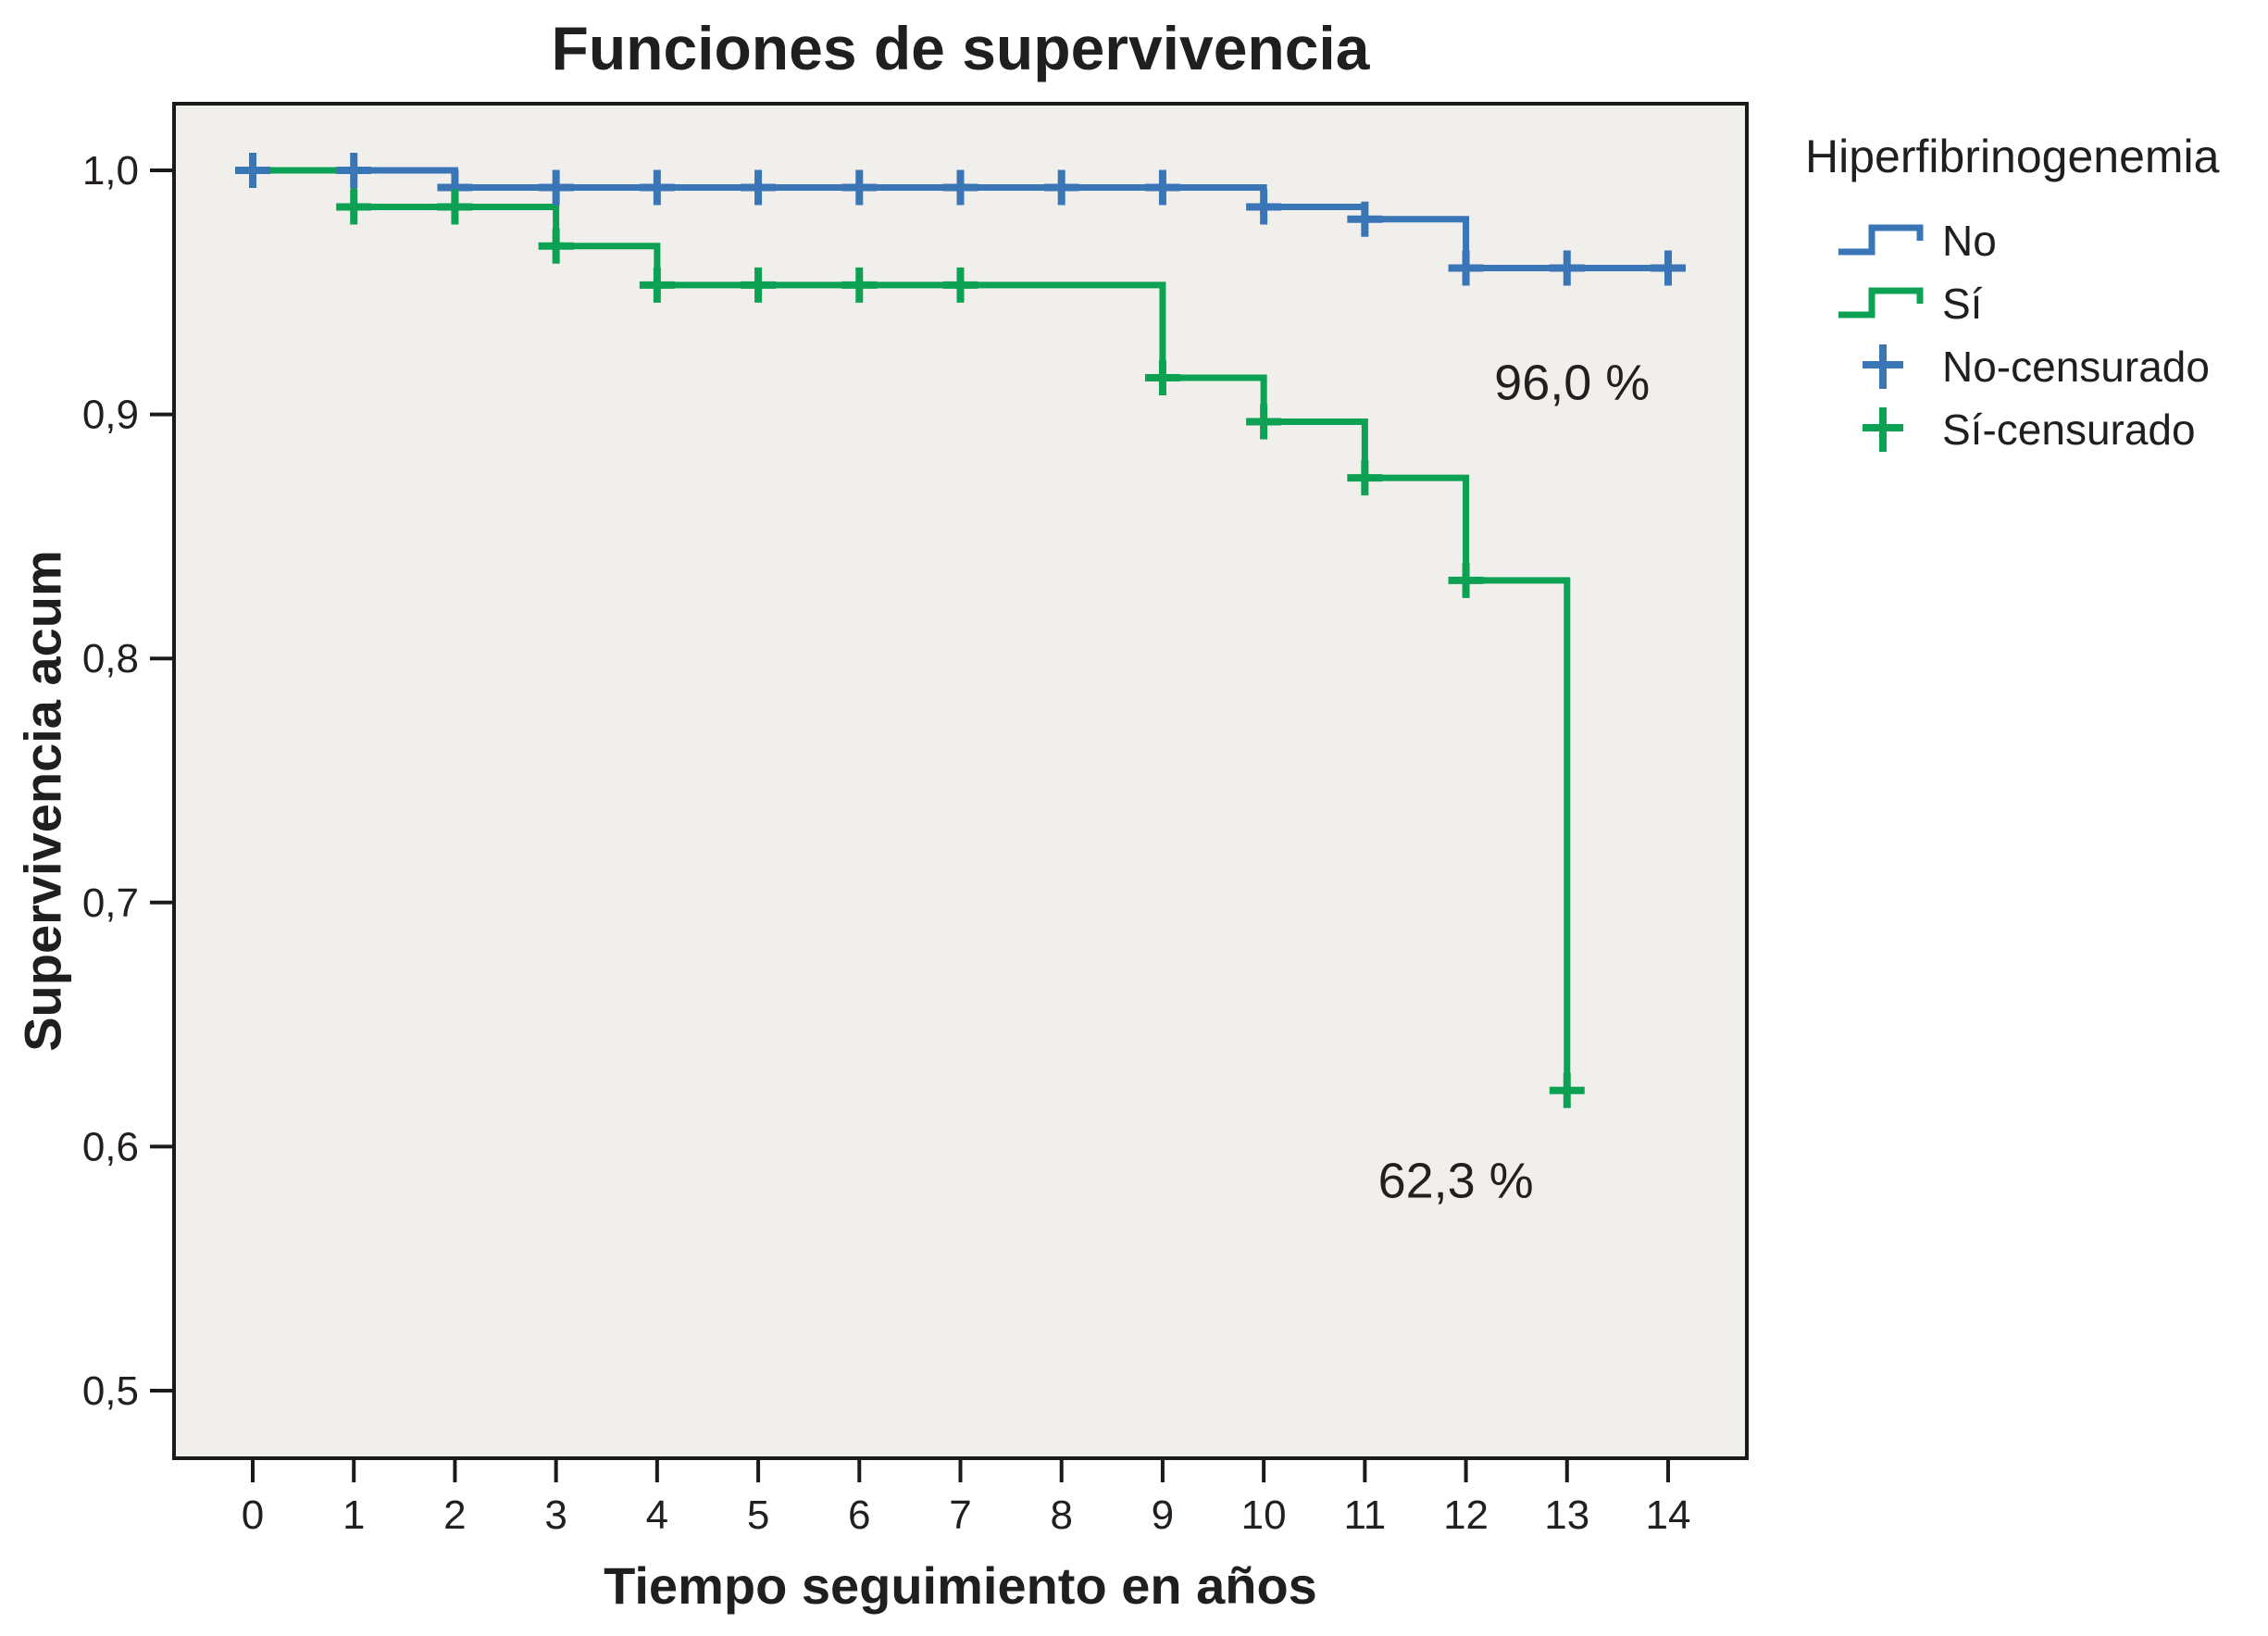  What do you see at coordinates (1264, 1515) in the screenshot?
I see `x-tick-label: 10` at bounding box center [1264, 1515].